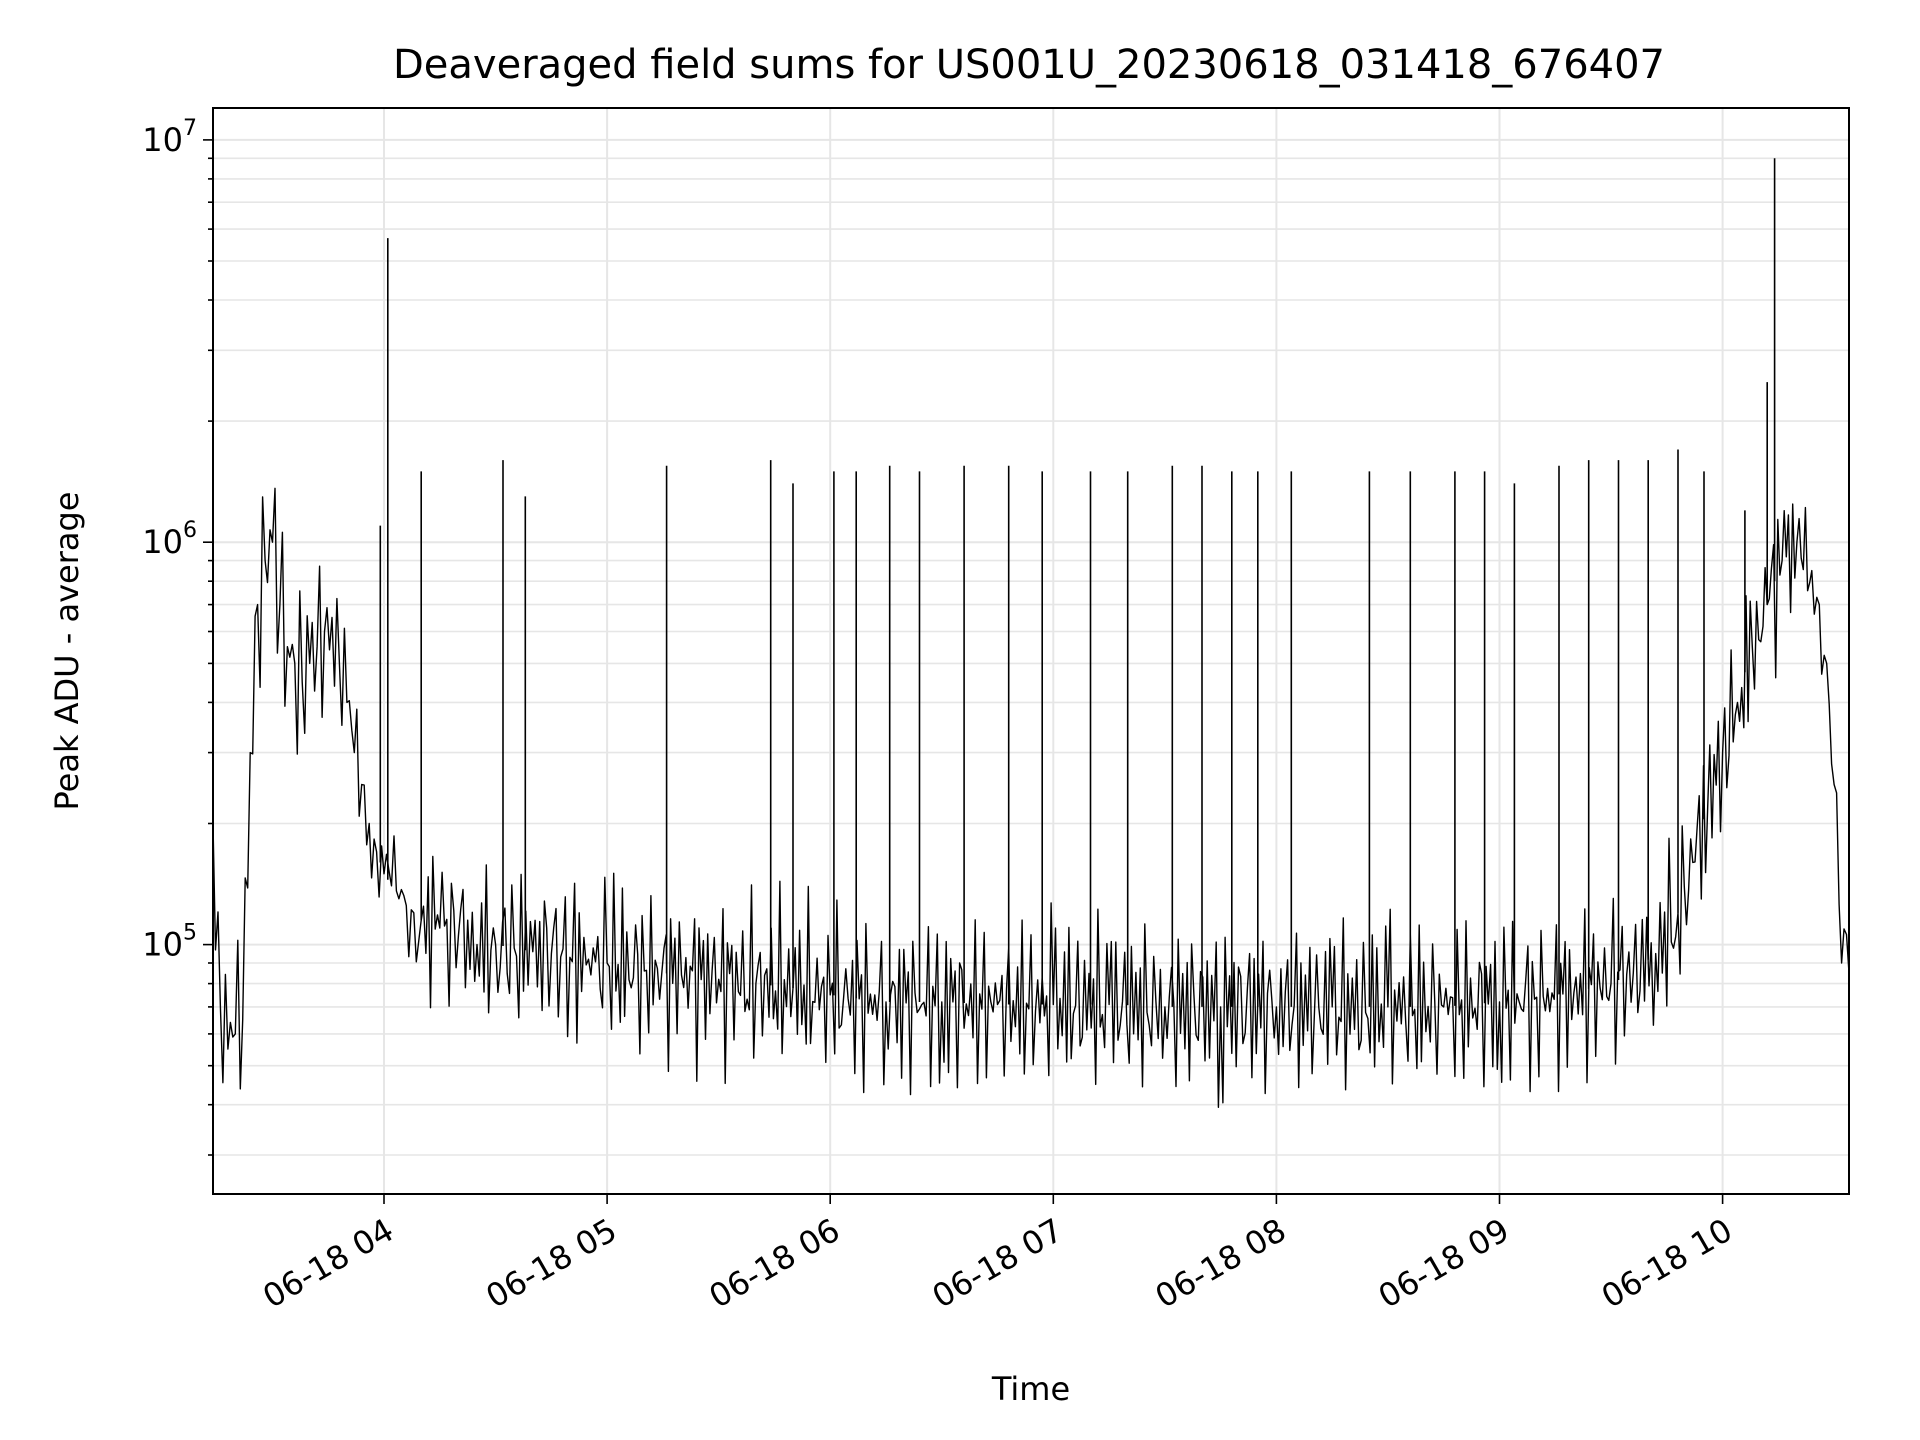 Image resolution: width=1920 pixels, height=1440 pixels. What do you see at coordinates (775, 1263) in the screenshot?
I see `x-tick-label: 06-18 06` at bounding box center [775, 1263].